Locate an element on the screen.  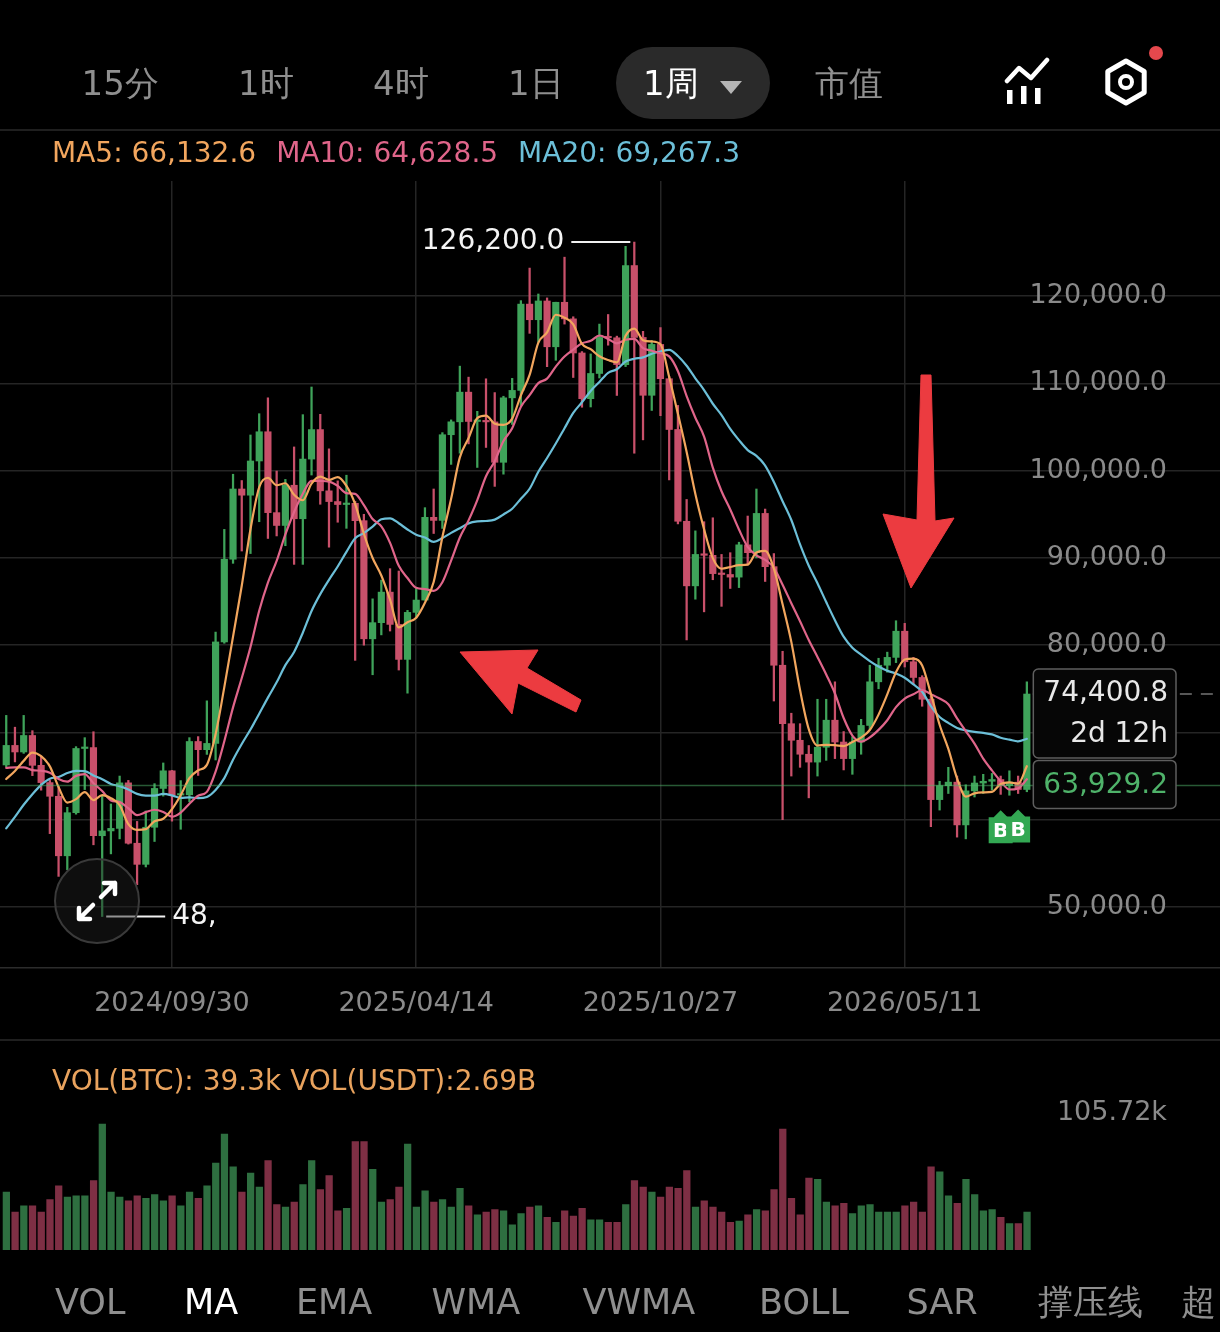
x-tick-label: 2025/10/27 is located at coordinates (660, 1002).